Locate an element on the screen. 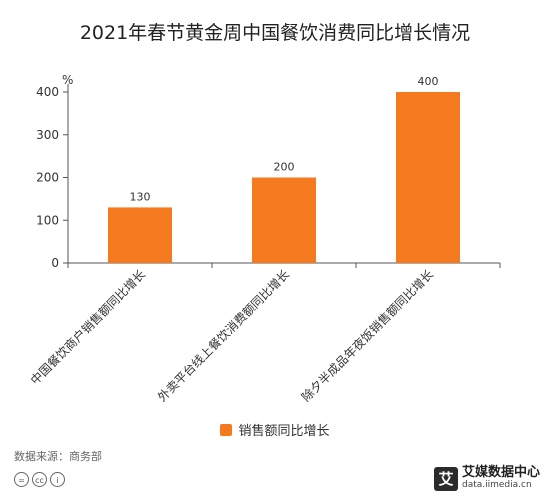  cc-person-icon: i is located at coordinates (57, 479).